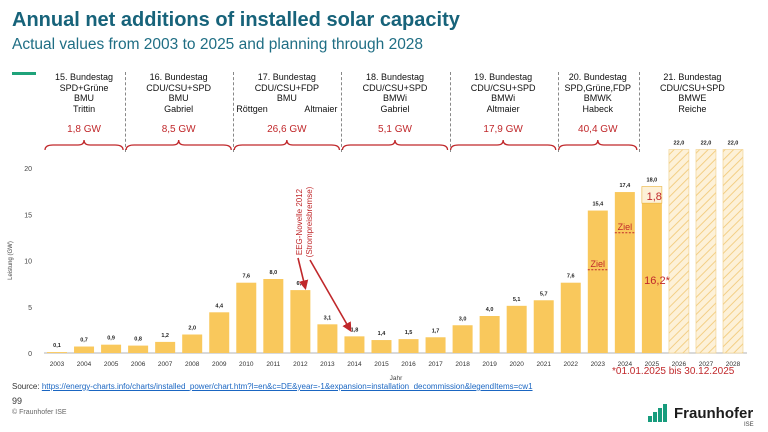 The width and height of the screenshot is (768, 432). I want to click on government-line: 18. Bundestag, so click(395, 77).